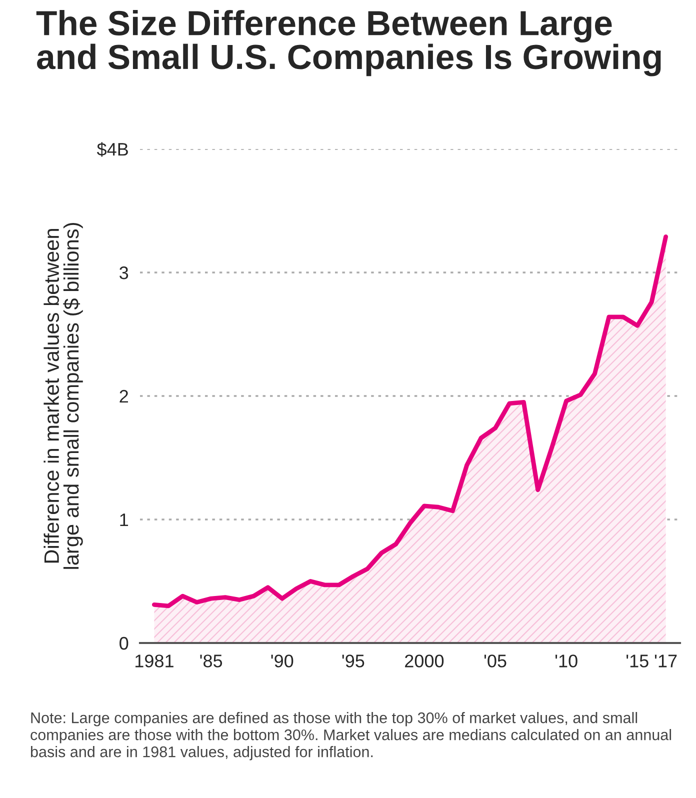 This screenshot has width=696, height=798. Describe the element at coordinates (63, 396) in the screenshot. I see `y-axis-title: Difference in market values between large and small companies ($ billions)` at that location.